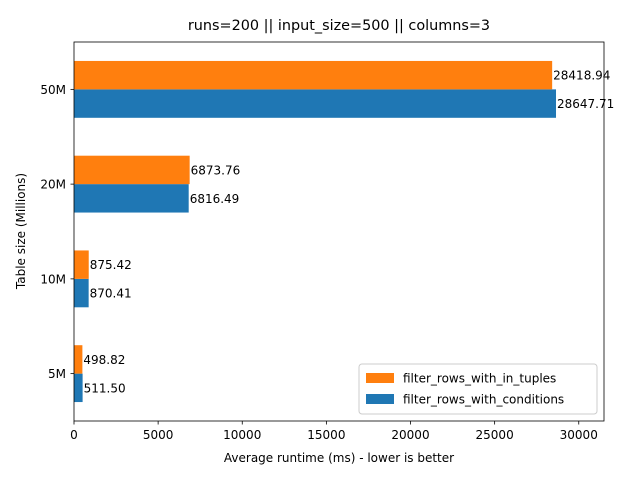 The height and width of the screenshot is (480, 640). I want to click on data-label-filter_rows_with_conditions-20M: 6816.49, so click(215, 199).